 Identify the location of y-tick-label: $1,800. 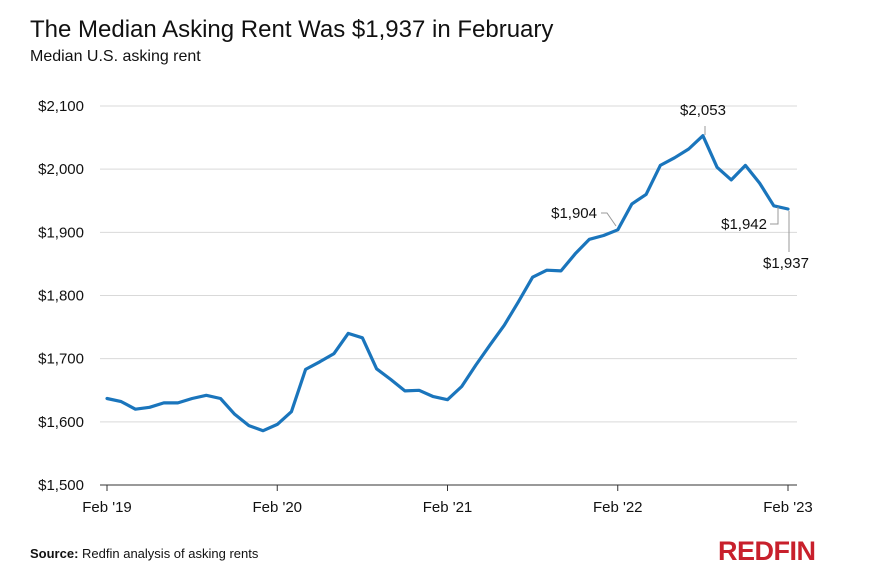
(61, 296).